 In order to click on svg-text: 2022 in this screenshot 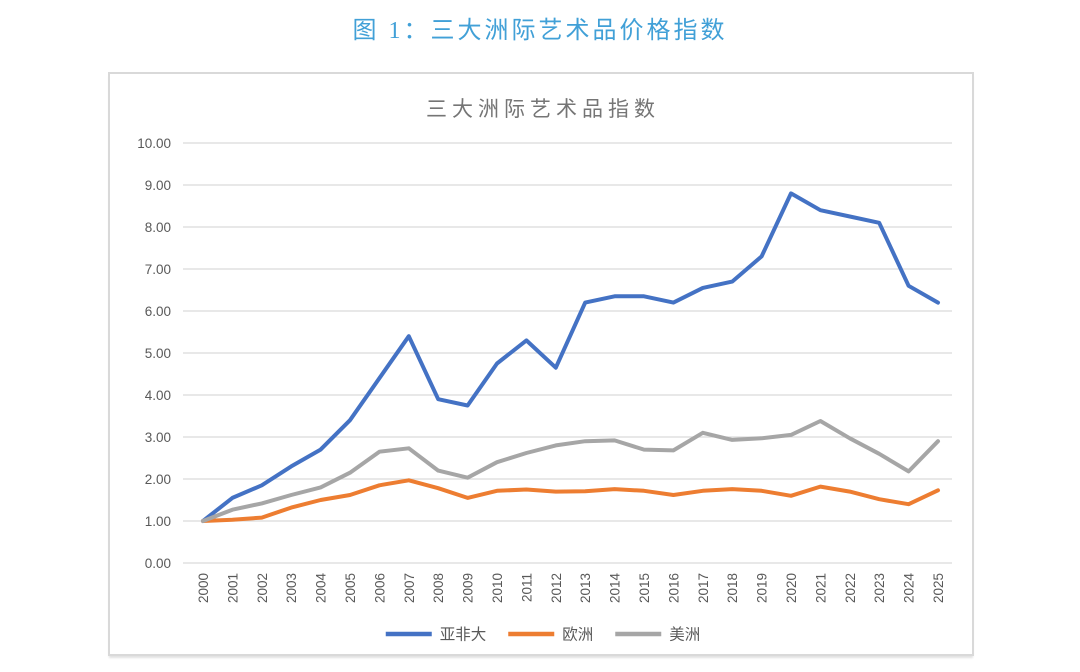, I will do `click(850, 588)`.